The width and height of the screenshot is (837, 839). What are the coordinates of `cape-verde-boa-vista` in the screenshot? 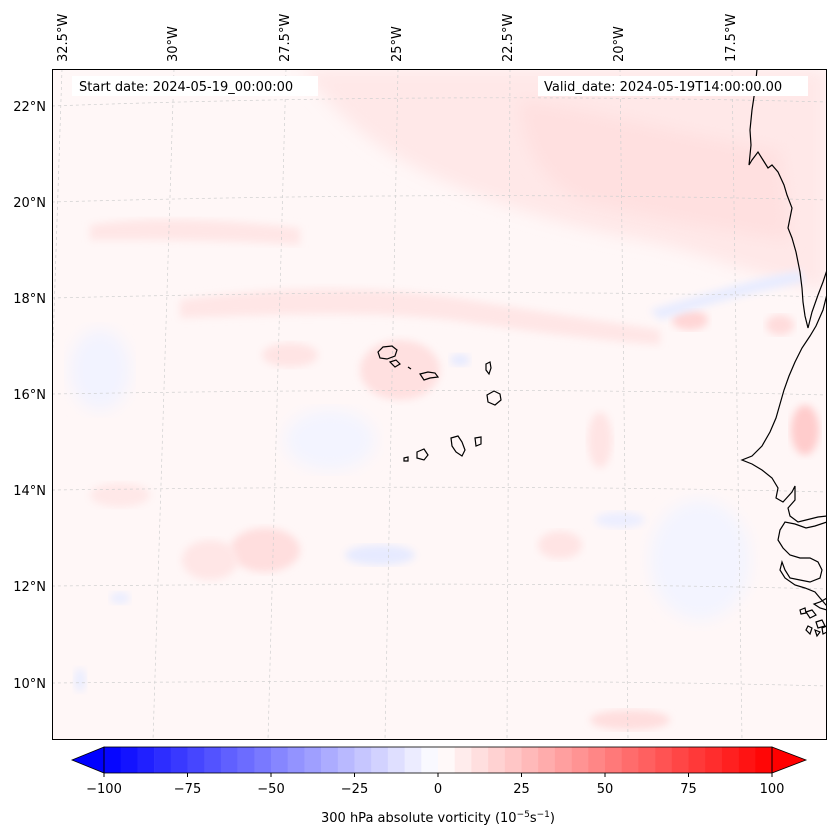 It's located at (494, 398).